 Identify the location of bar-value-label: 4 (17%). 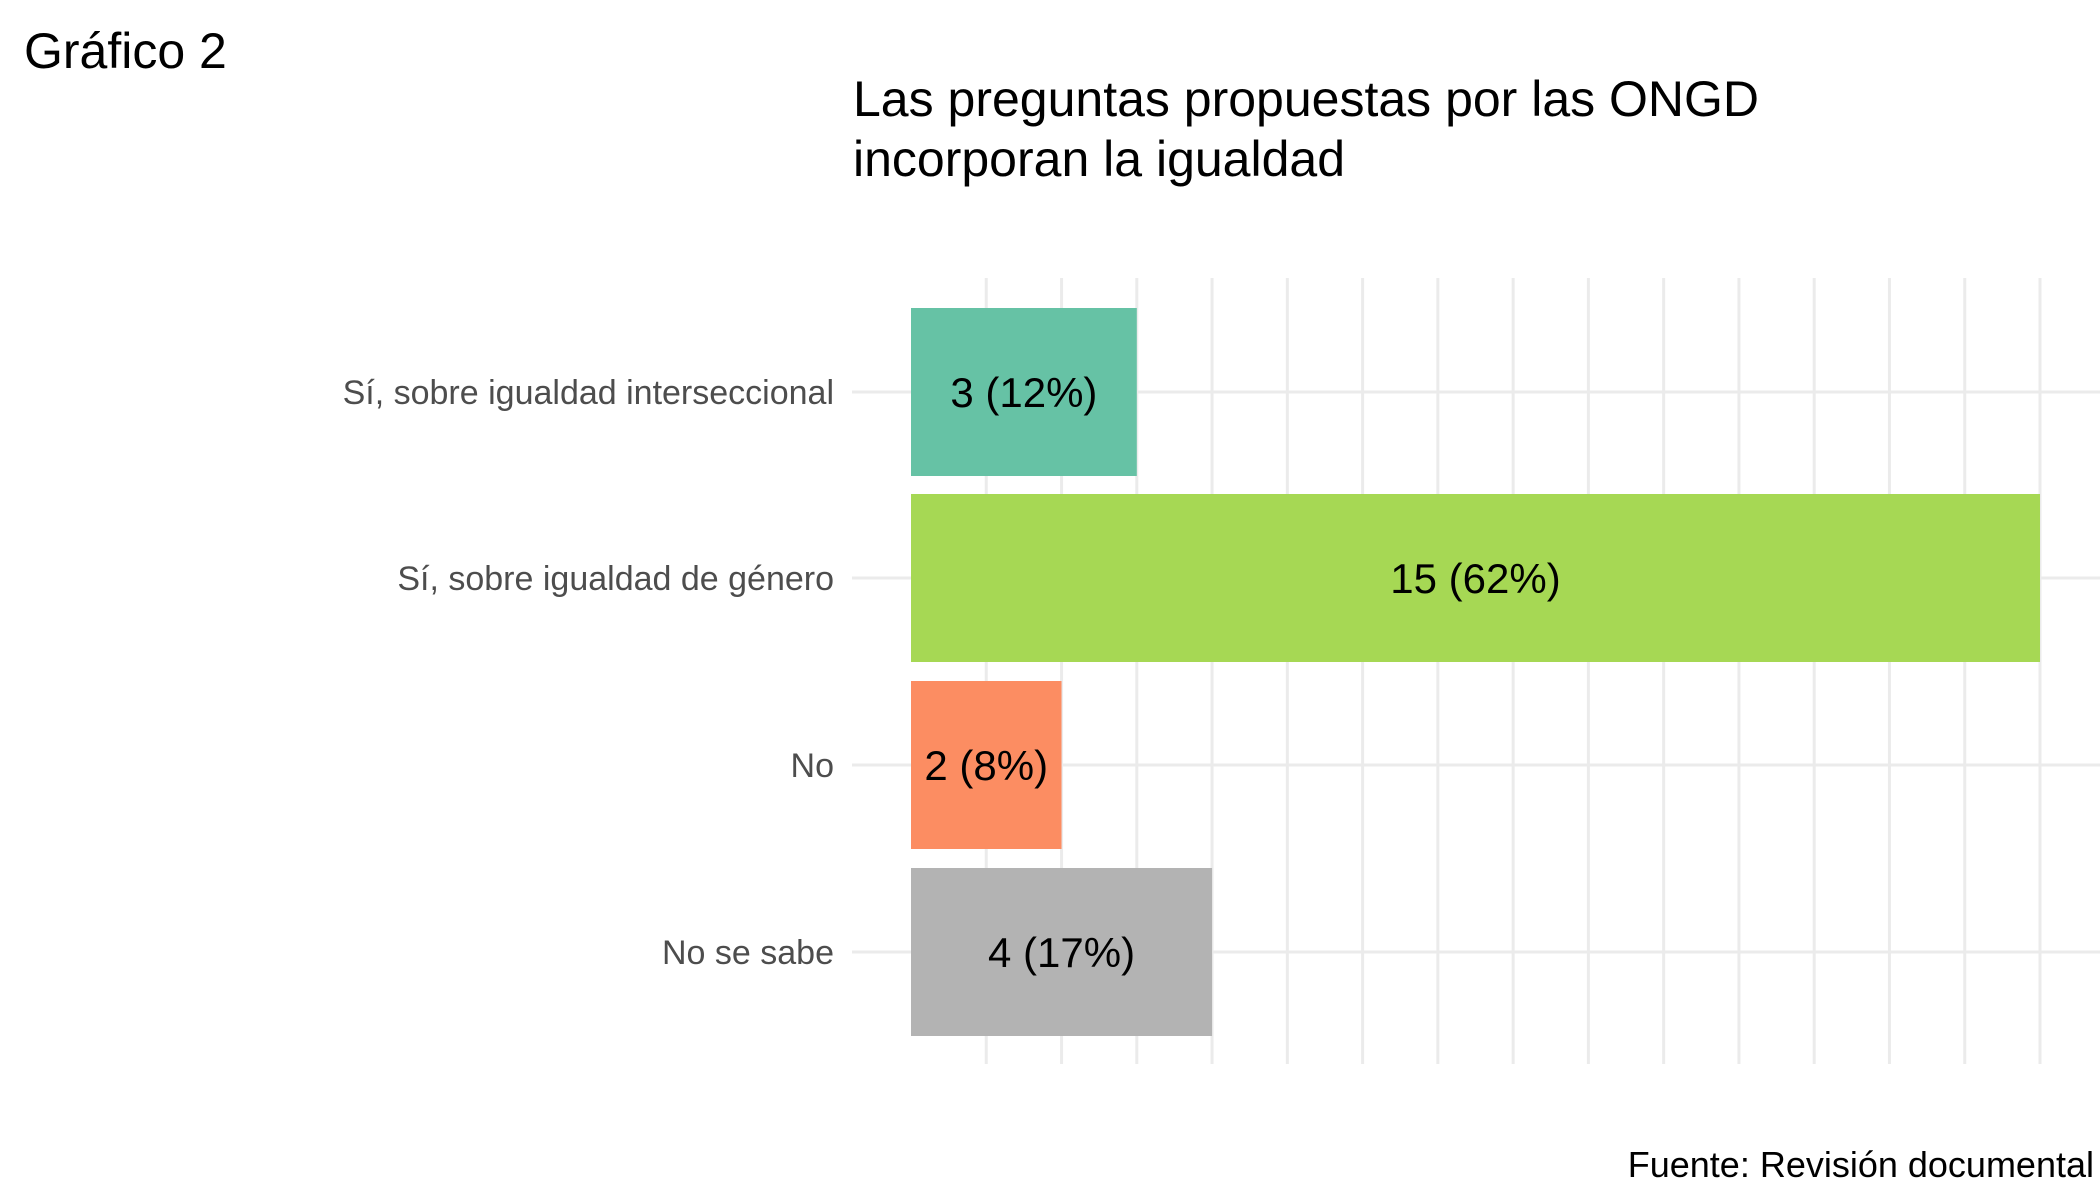
(1061, 952).